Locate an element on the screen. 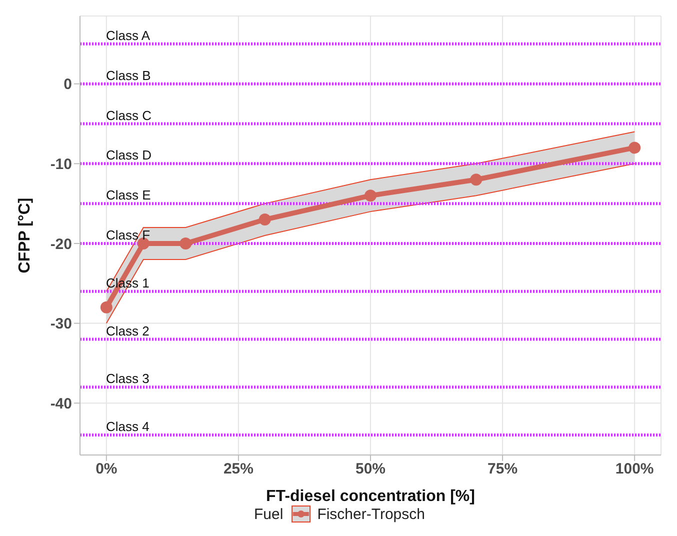  ref-line-label: Class F is located at coordinates (128, 234).